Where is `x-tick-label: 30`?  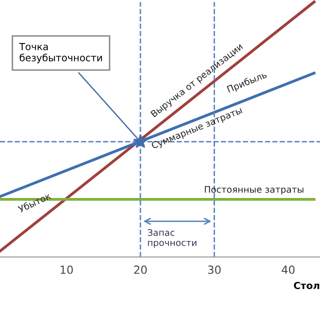
x-tick-label: 30 is located at coordinates (214, 270).